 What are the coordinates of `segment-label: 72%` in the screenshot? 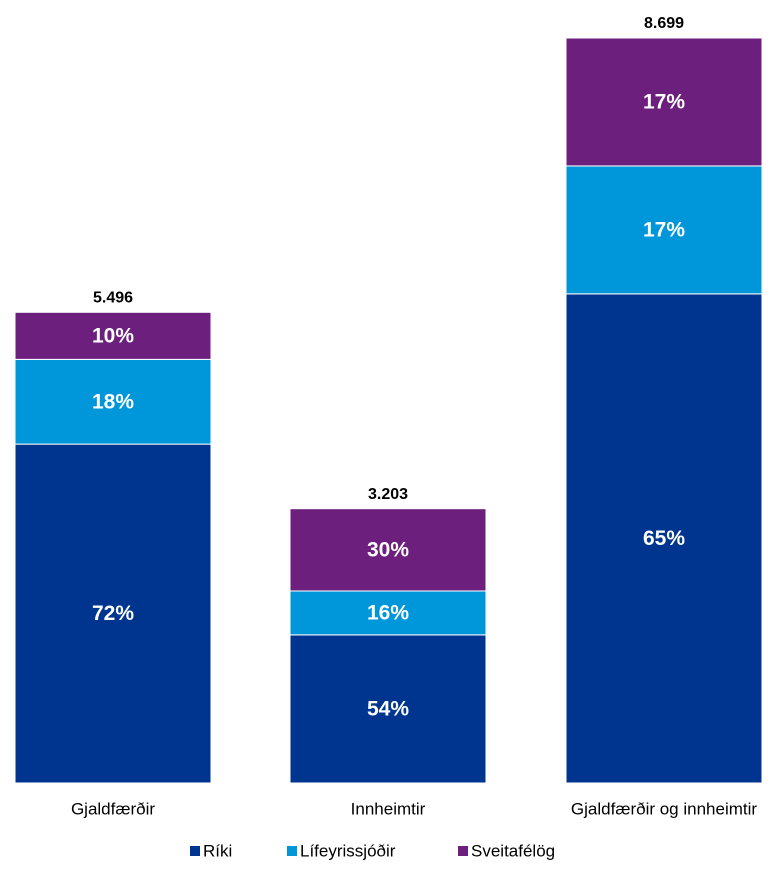 It's located at (113, 613).